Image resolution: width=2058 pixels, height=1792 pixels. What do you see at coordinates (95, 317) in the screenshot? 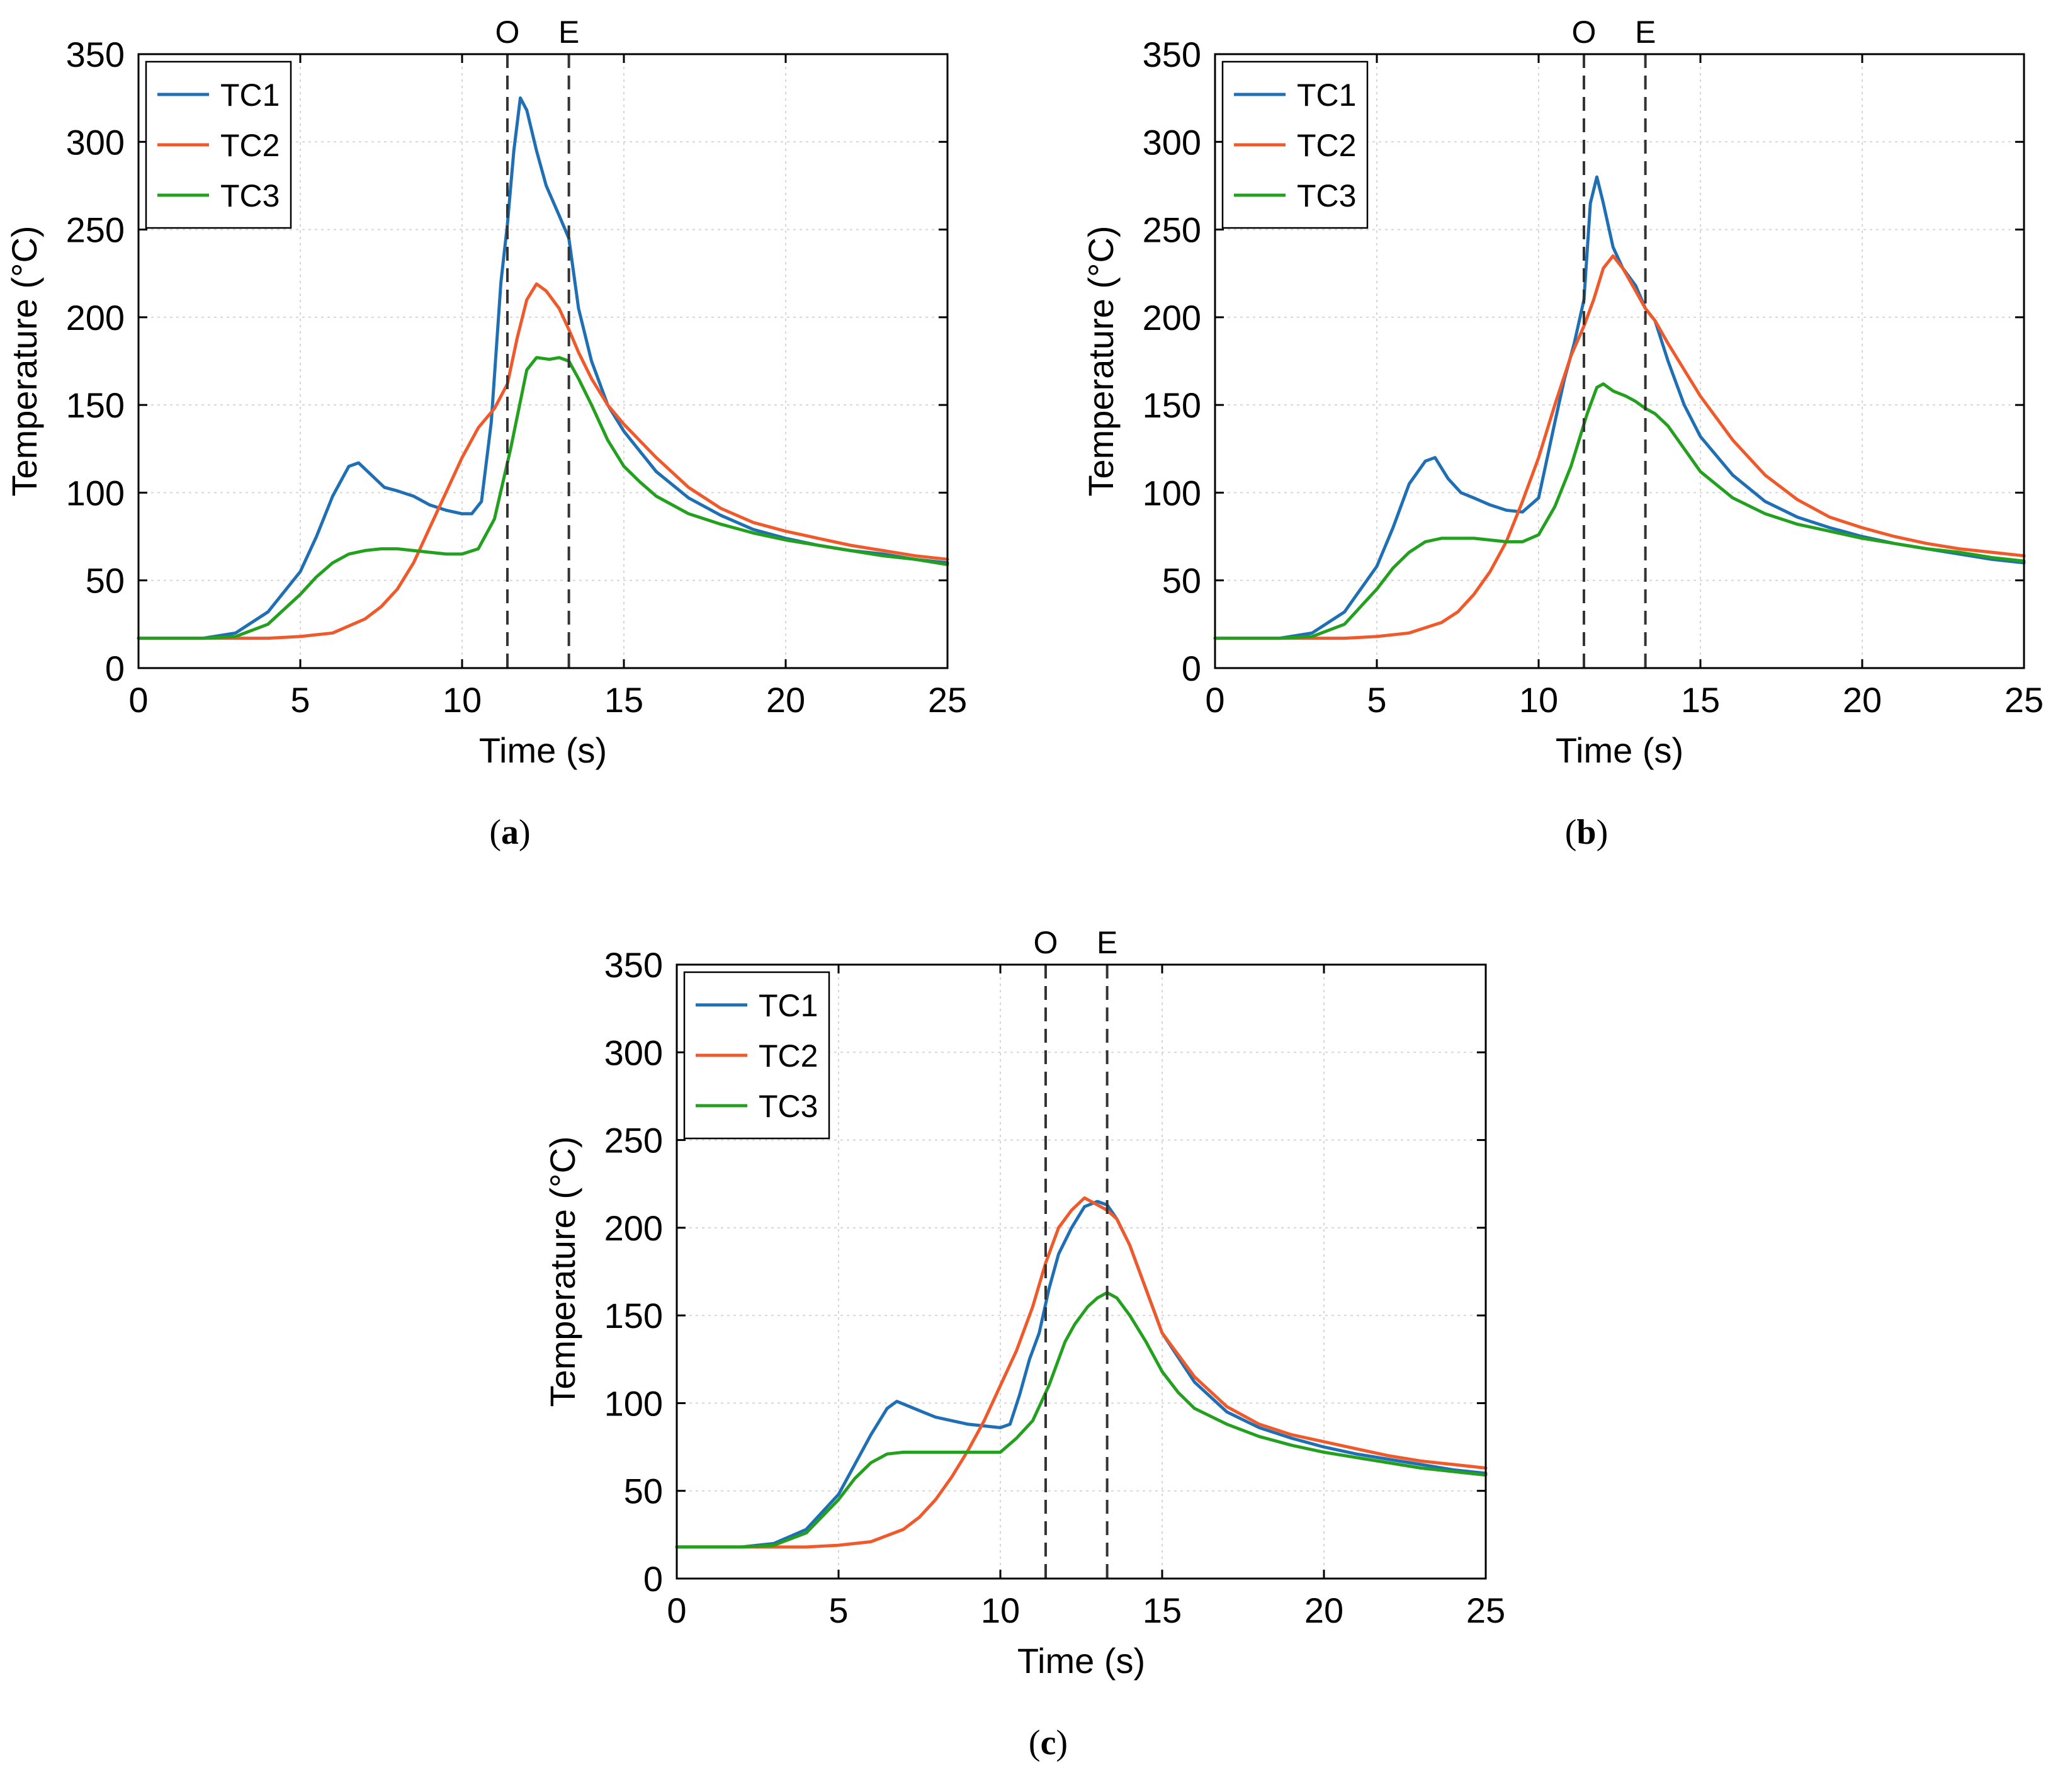
I see `chart-a-y-tick-label: 200` at bounding box center [95, 317].